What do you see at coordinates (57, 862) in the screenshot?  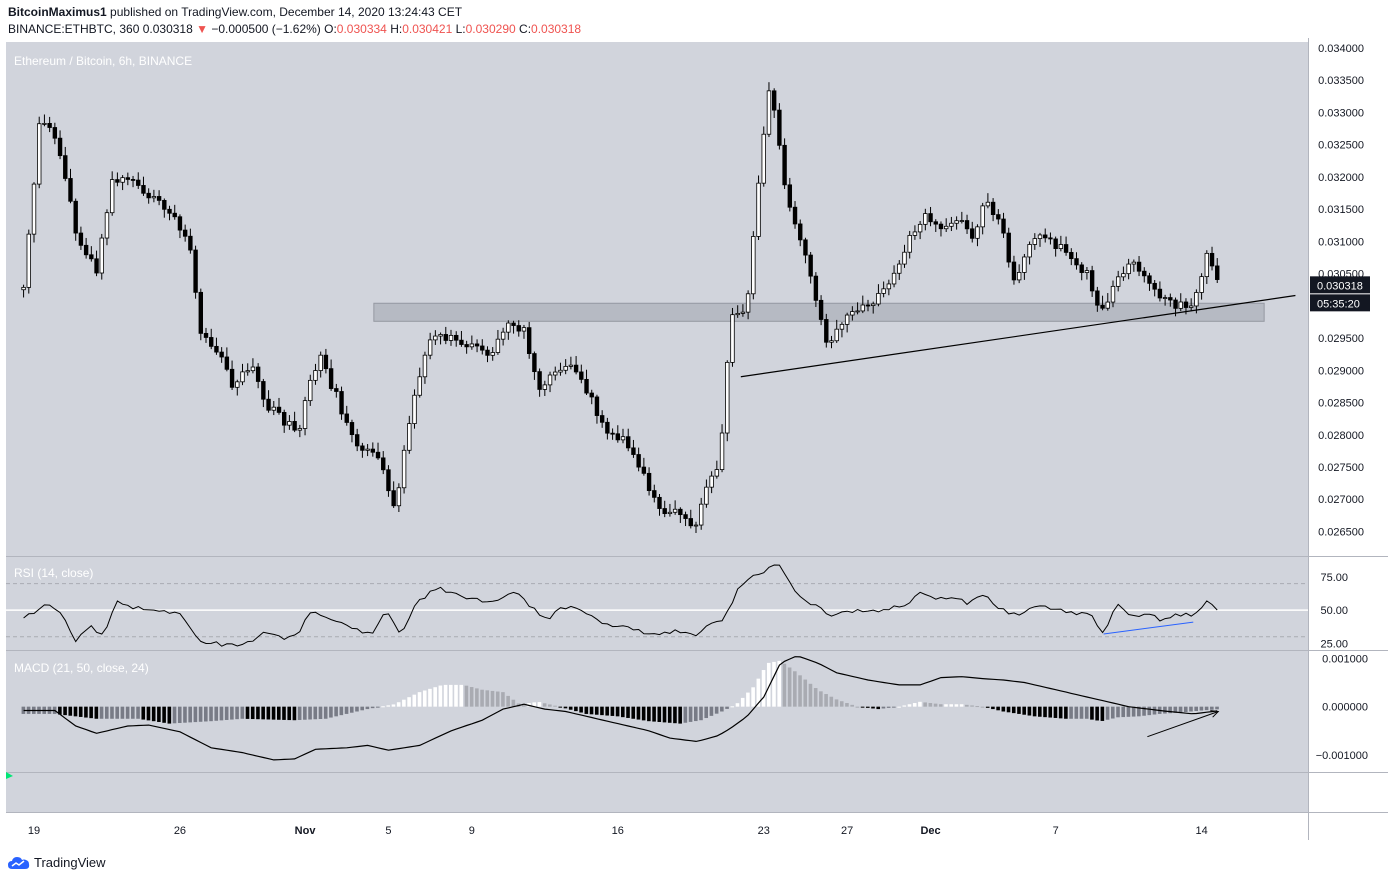 I see `tradingview-logo: TradingView` at bounding box center [57, 862].